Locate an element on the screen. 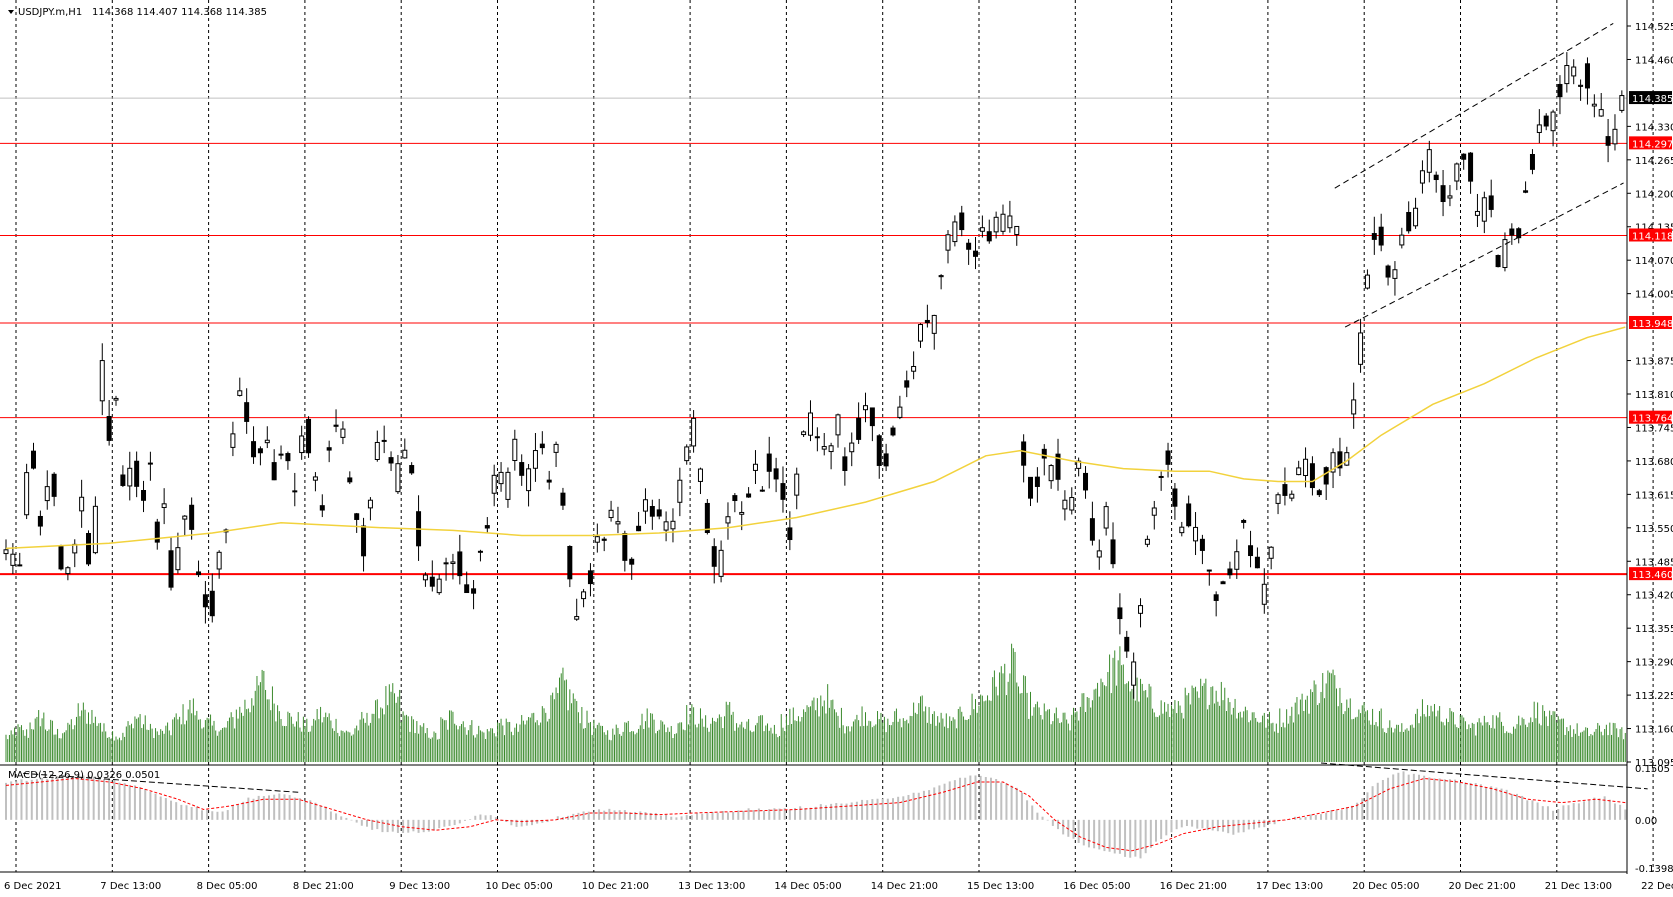  macd-panel is located at coordinates (826, 810).